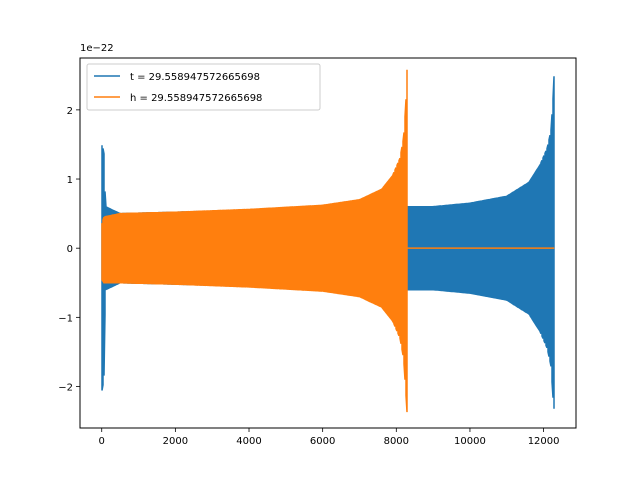 The image size is (640, 480). I want to click on x-tick-label: 2000, so click(175, 441).